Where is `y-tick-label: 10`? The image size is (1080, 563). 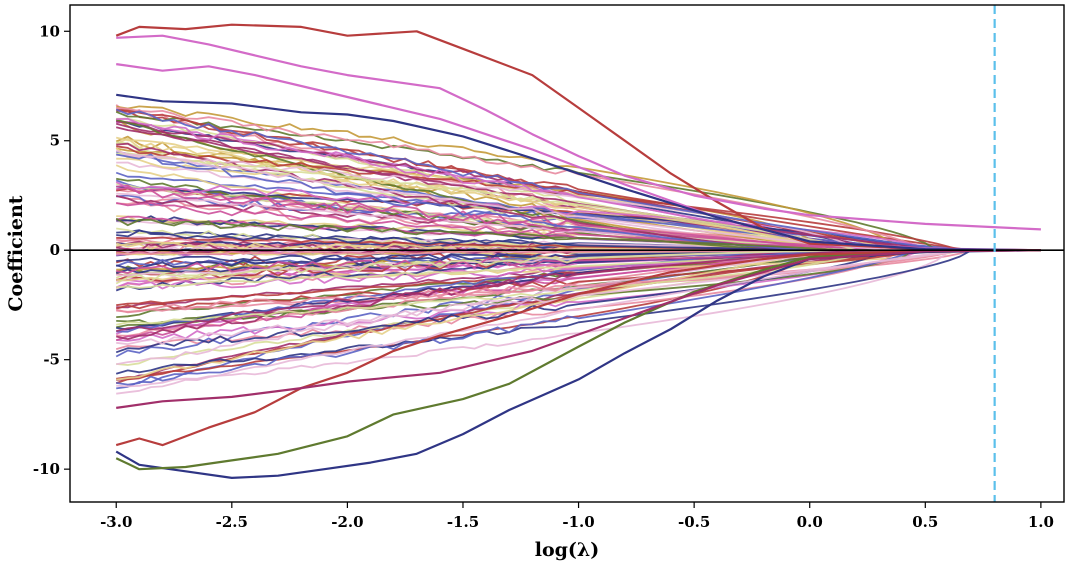
y-tick-label: 10 is located at coordinates (49, 31).